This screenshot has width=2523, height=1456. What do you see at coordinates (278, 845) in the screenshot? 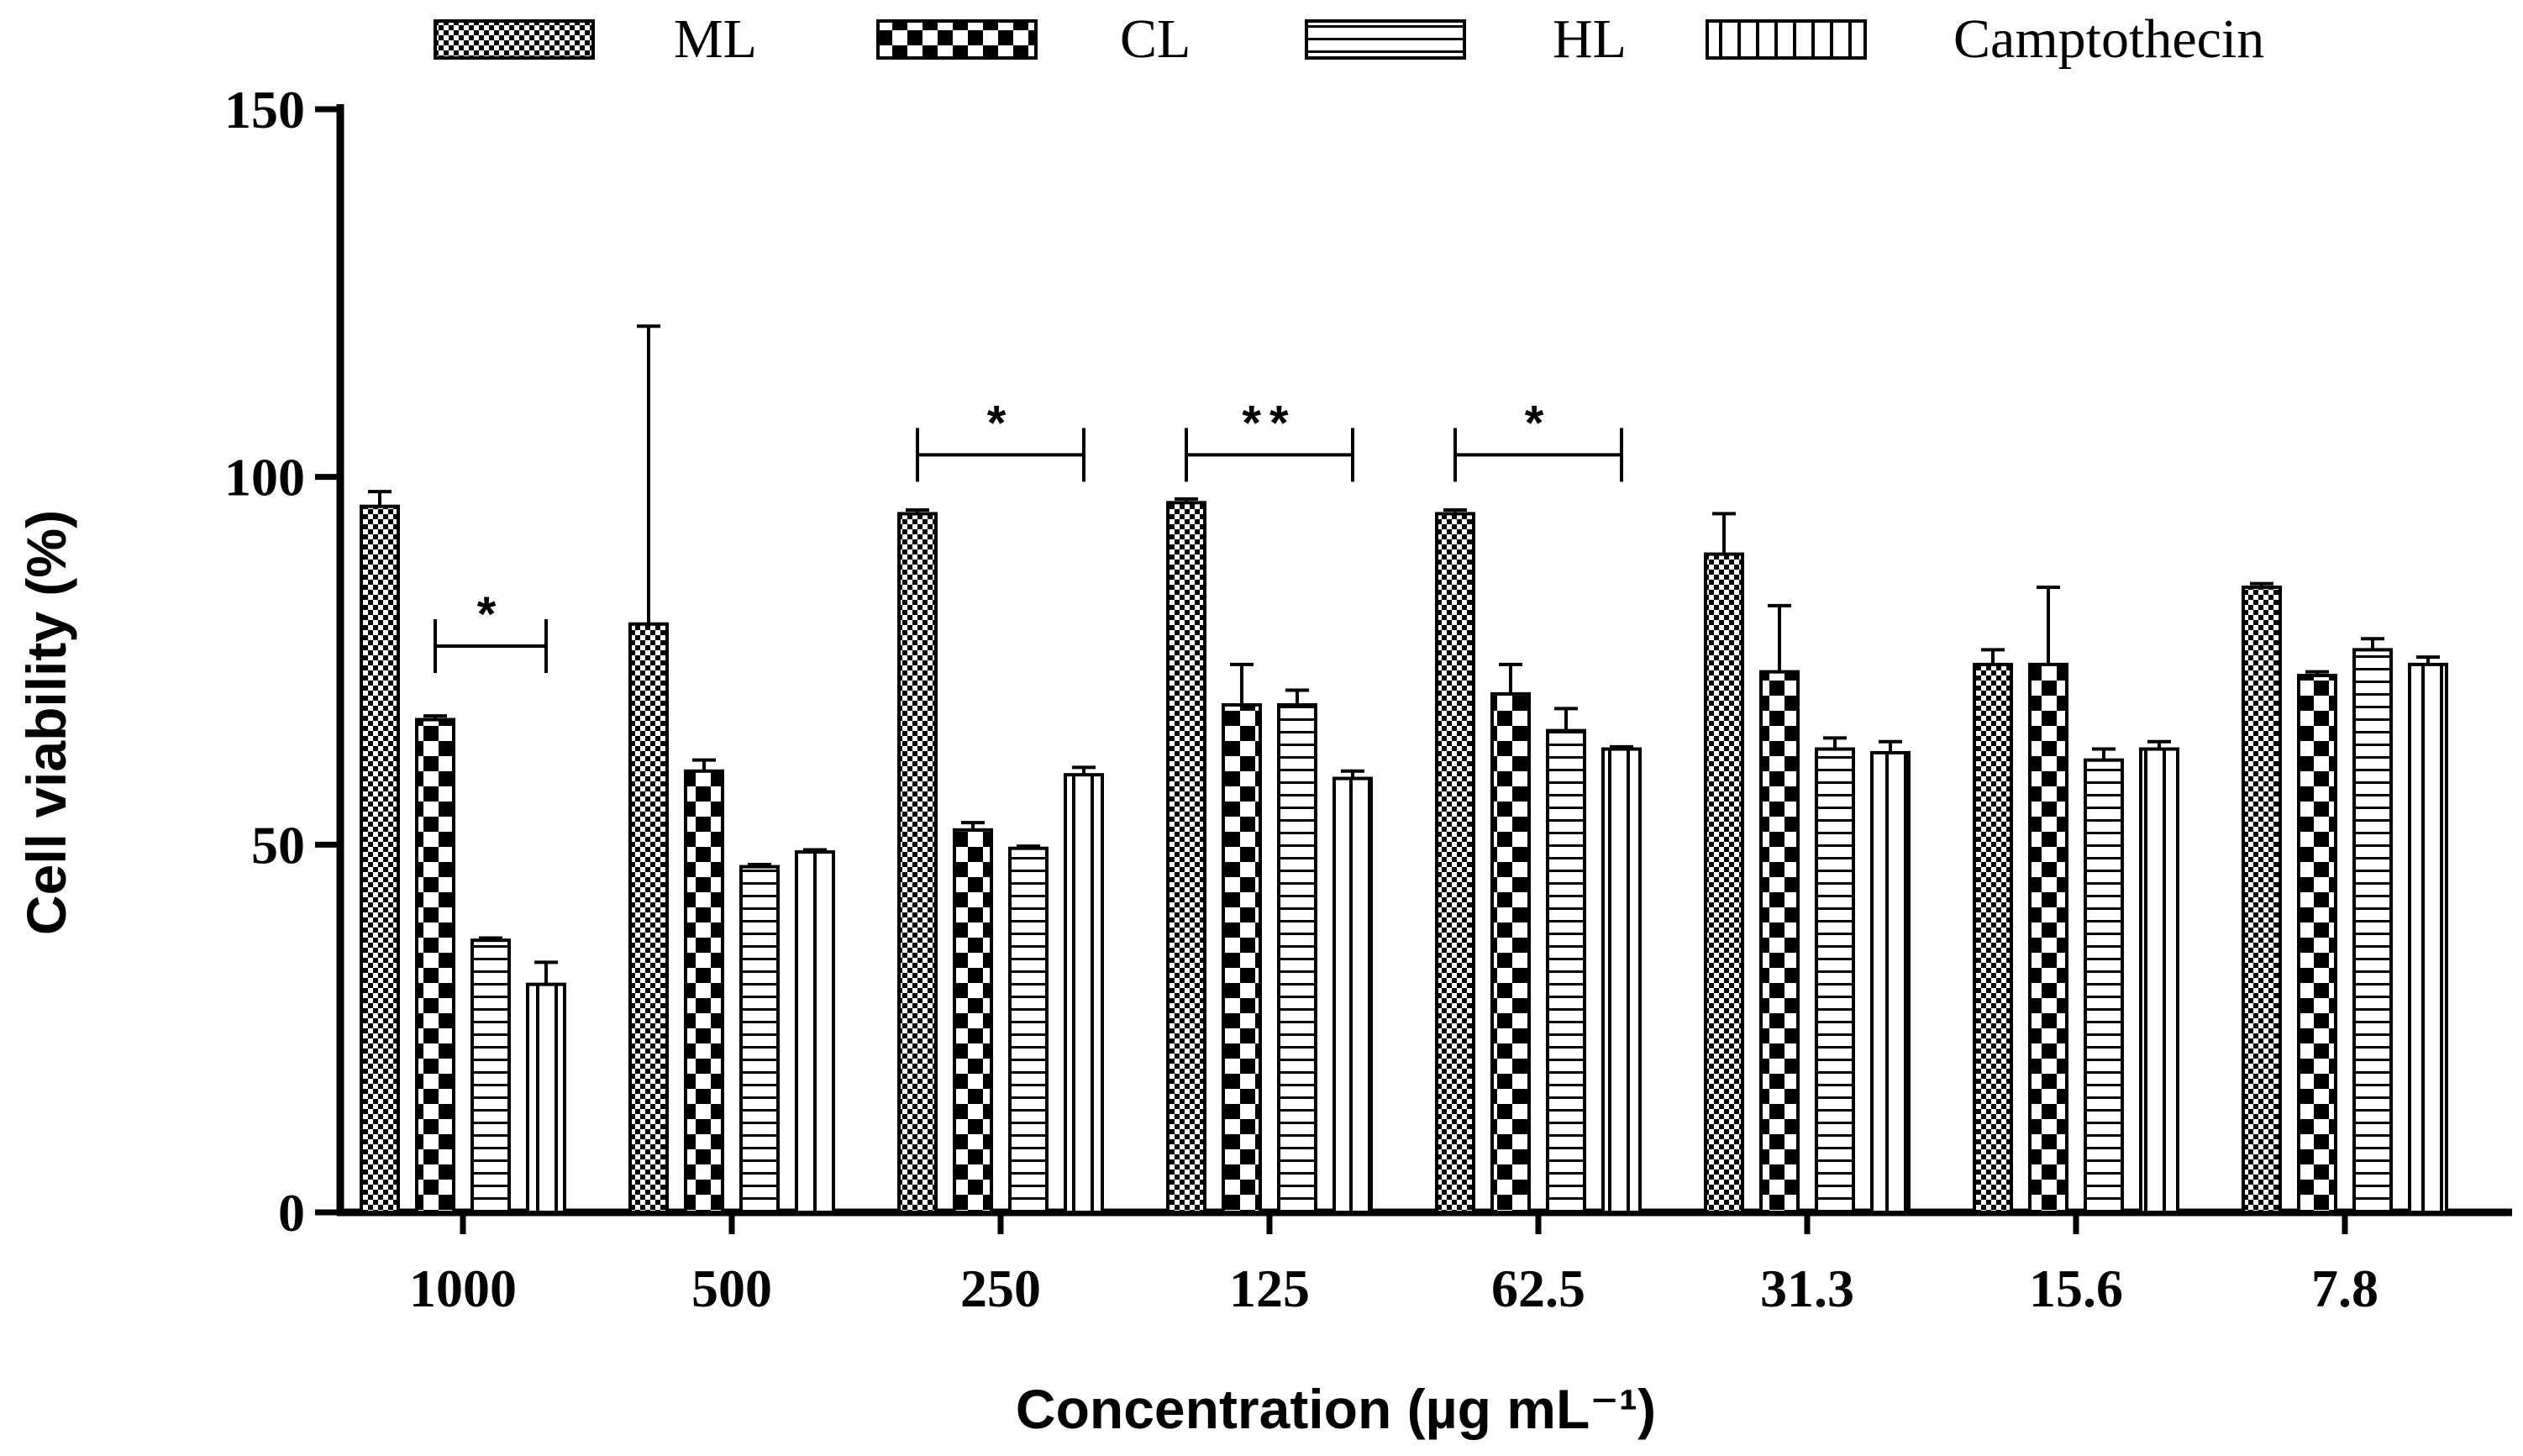
I see `y-tick-label: 50` at bounding box center [278, 845].